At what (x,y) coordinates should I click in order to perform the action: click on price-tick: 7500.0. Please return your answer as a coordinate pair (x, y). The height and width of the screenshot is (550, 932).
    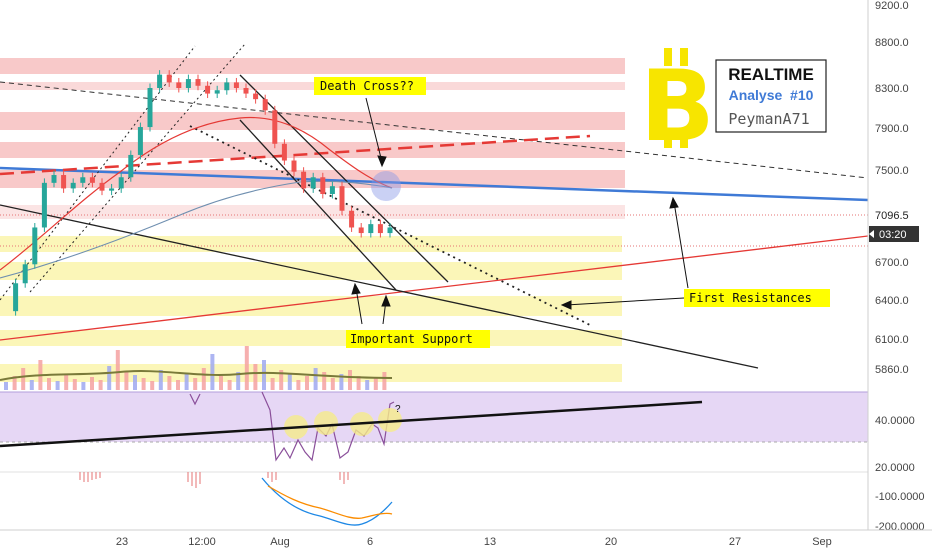
    Looking at the image, I should click on (892, 171).